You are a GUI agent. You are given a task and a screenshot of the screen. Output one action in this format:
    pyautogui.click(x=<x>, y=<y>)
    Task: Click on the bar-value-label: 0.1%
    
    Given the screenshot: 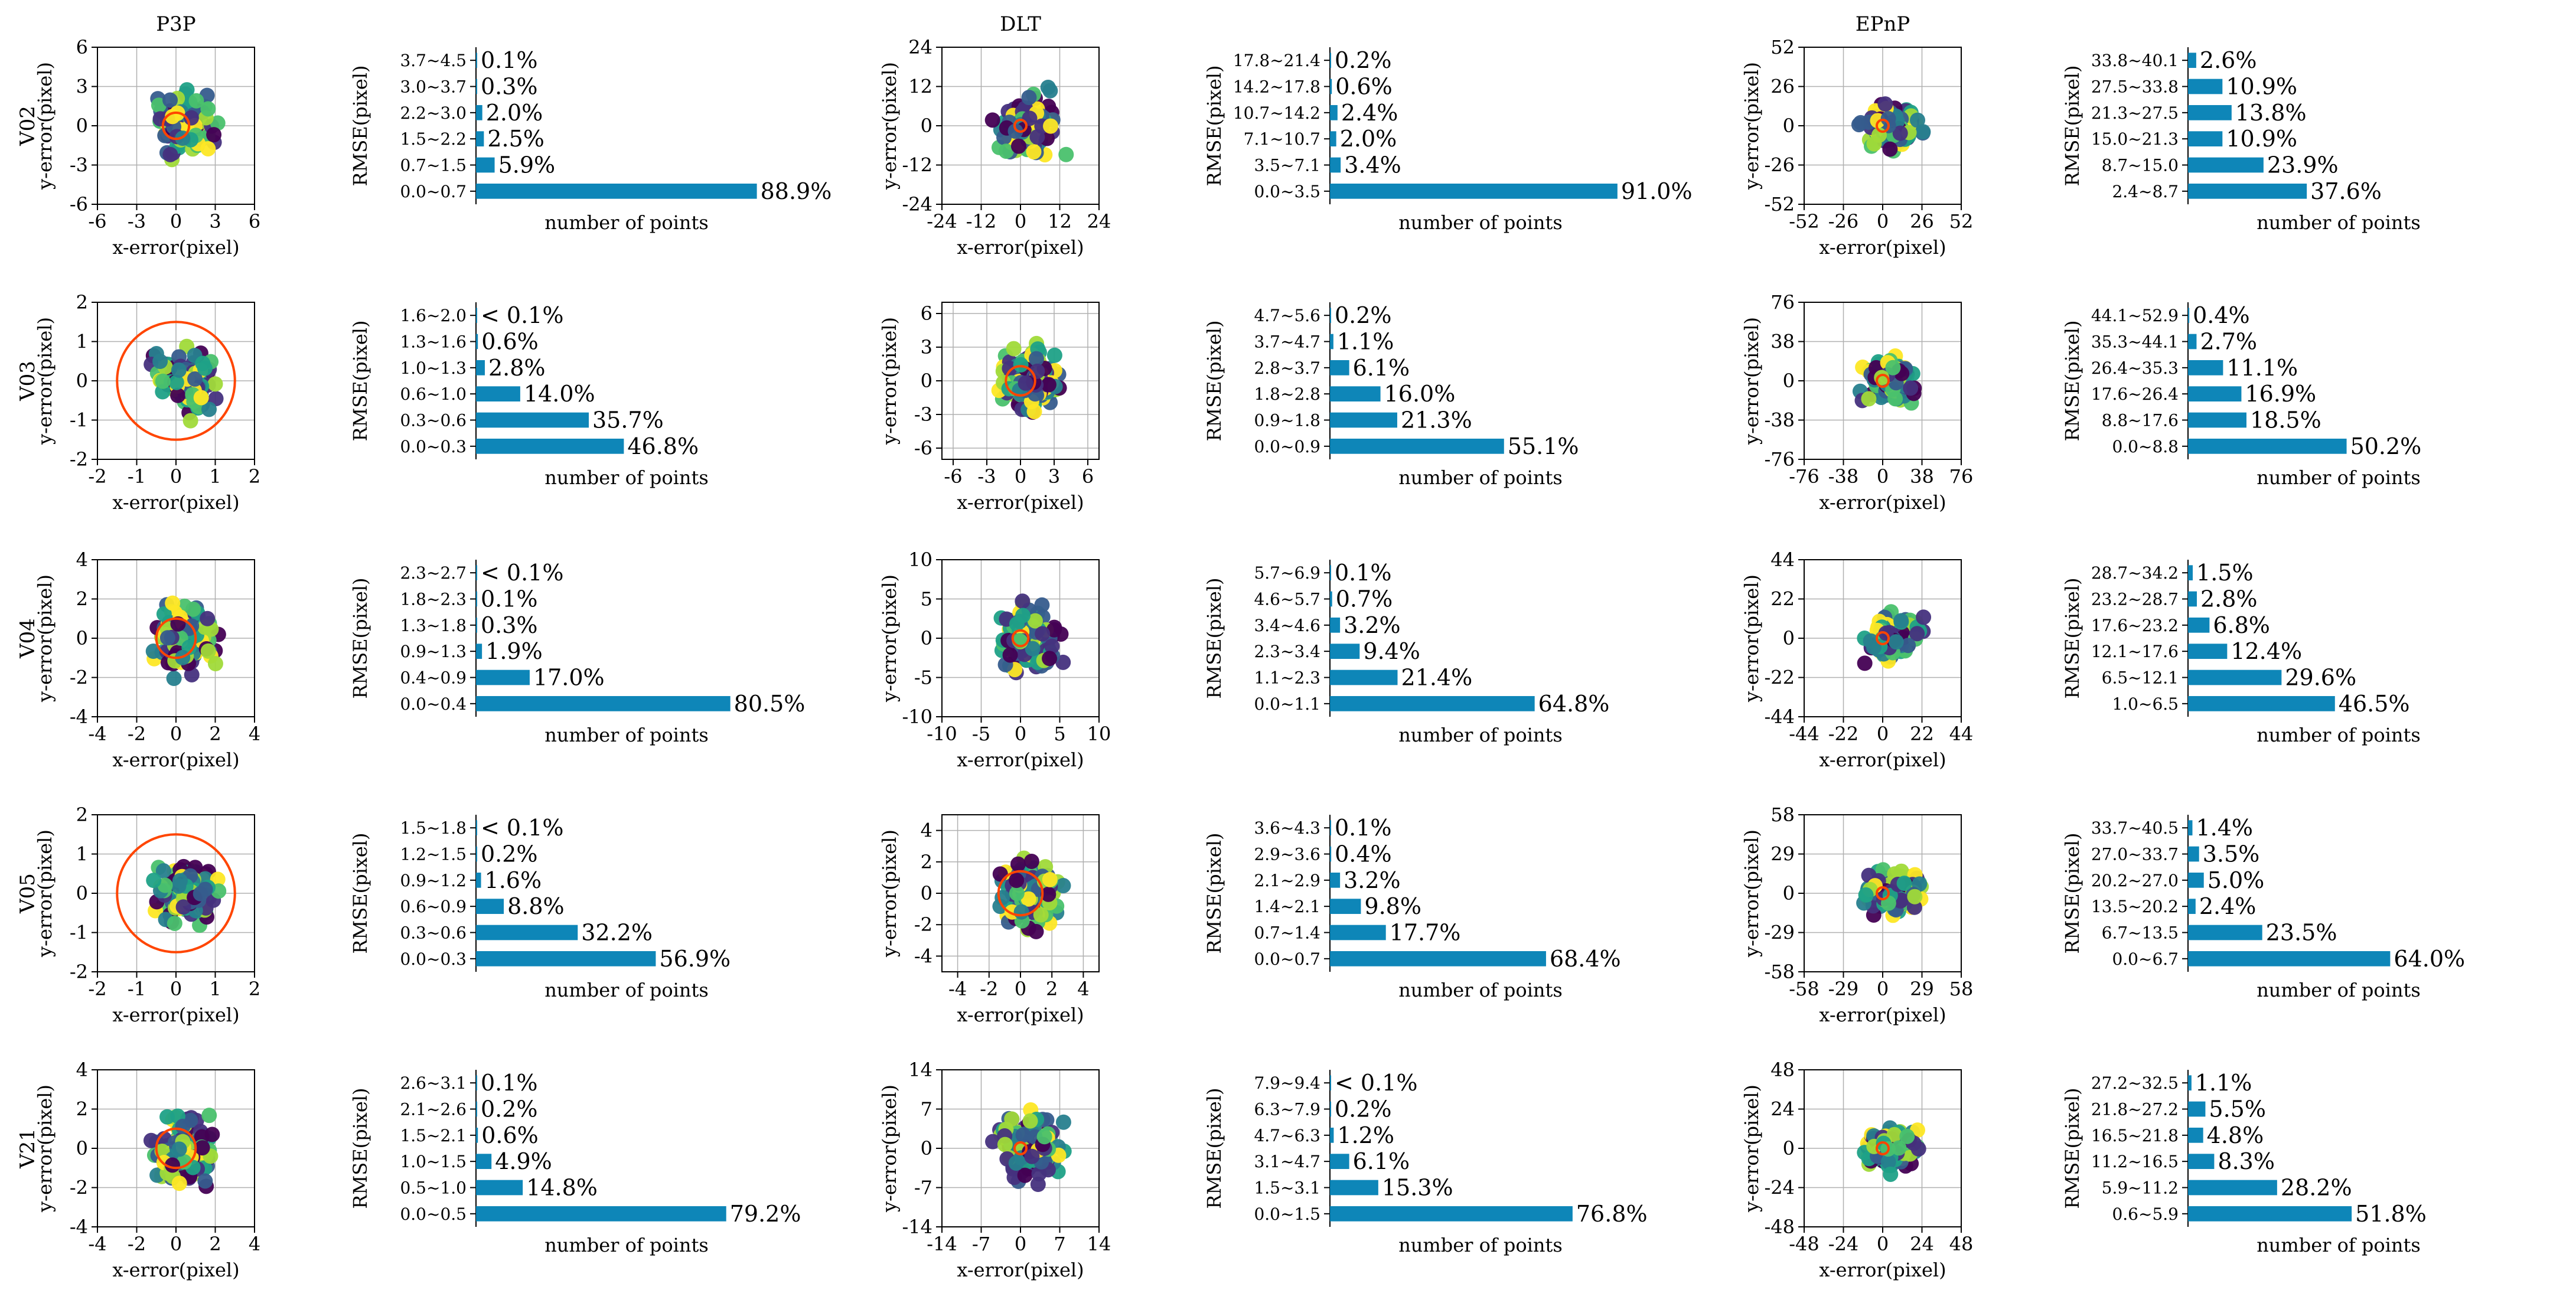 What is the action you would take?
    pyautogui.click(x=510, y=1083)
    